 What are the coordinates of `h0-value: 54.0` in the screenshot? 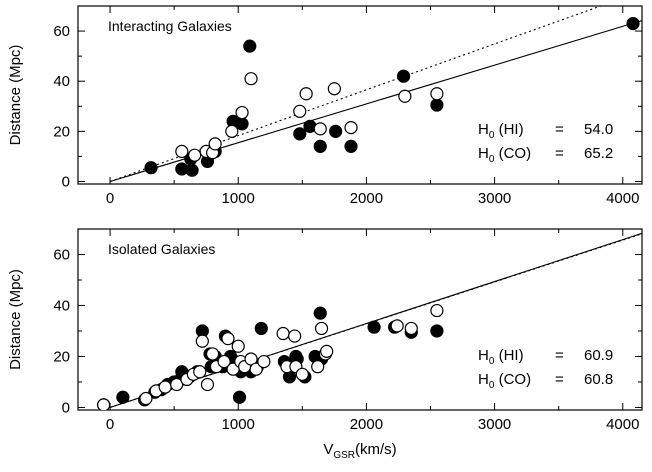 It's located at (598, 129).